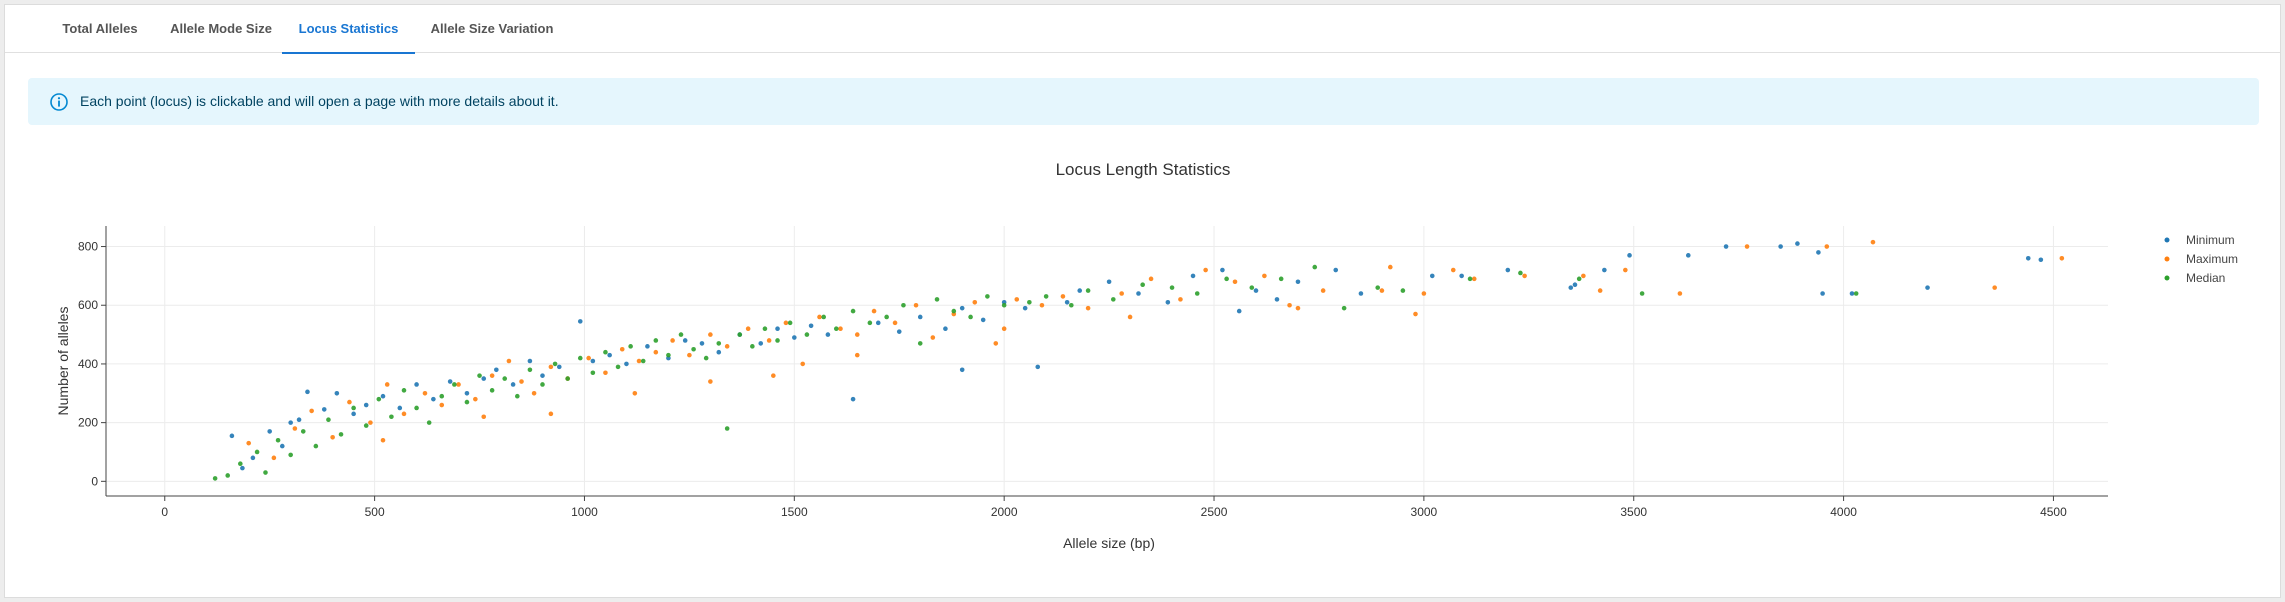  What do you see at coordinates (492, 28) in the screenshot?
I see `tab-allele-size-variation: Allele Size Variation` at bounding box center [492, 28].